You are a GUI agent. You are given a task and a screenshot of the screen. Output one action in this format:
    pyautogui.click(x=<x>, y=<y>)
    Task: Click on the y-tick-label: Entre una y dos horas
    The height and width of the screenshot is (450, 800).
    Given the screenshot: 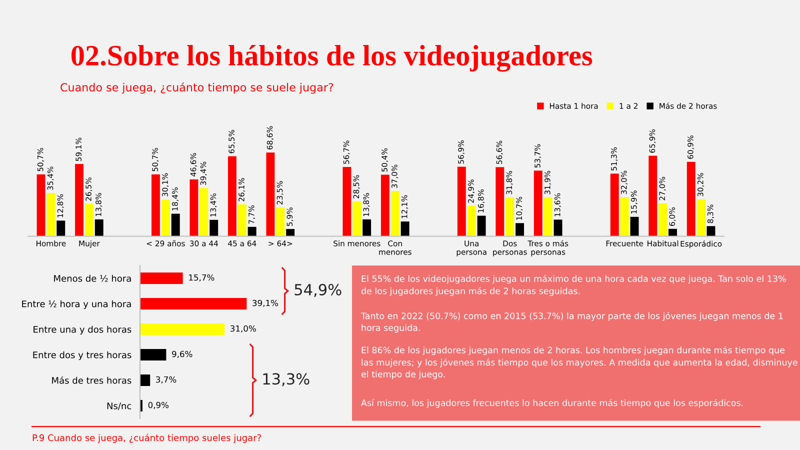 What is the action you would take?
    pyautogui.click(x=83, y=330)
    